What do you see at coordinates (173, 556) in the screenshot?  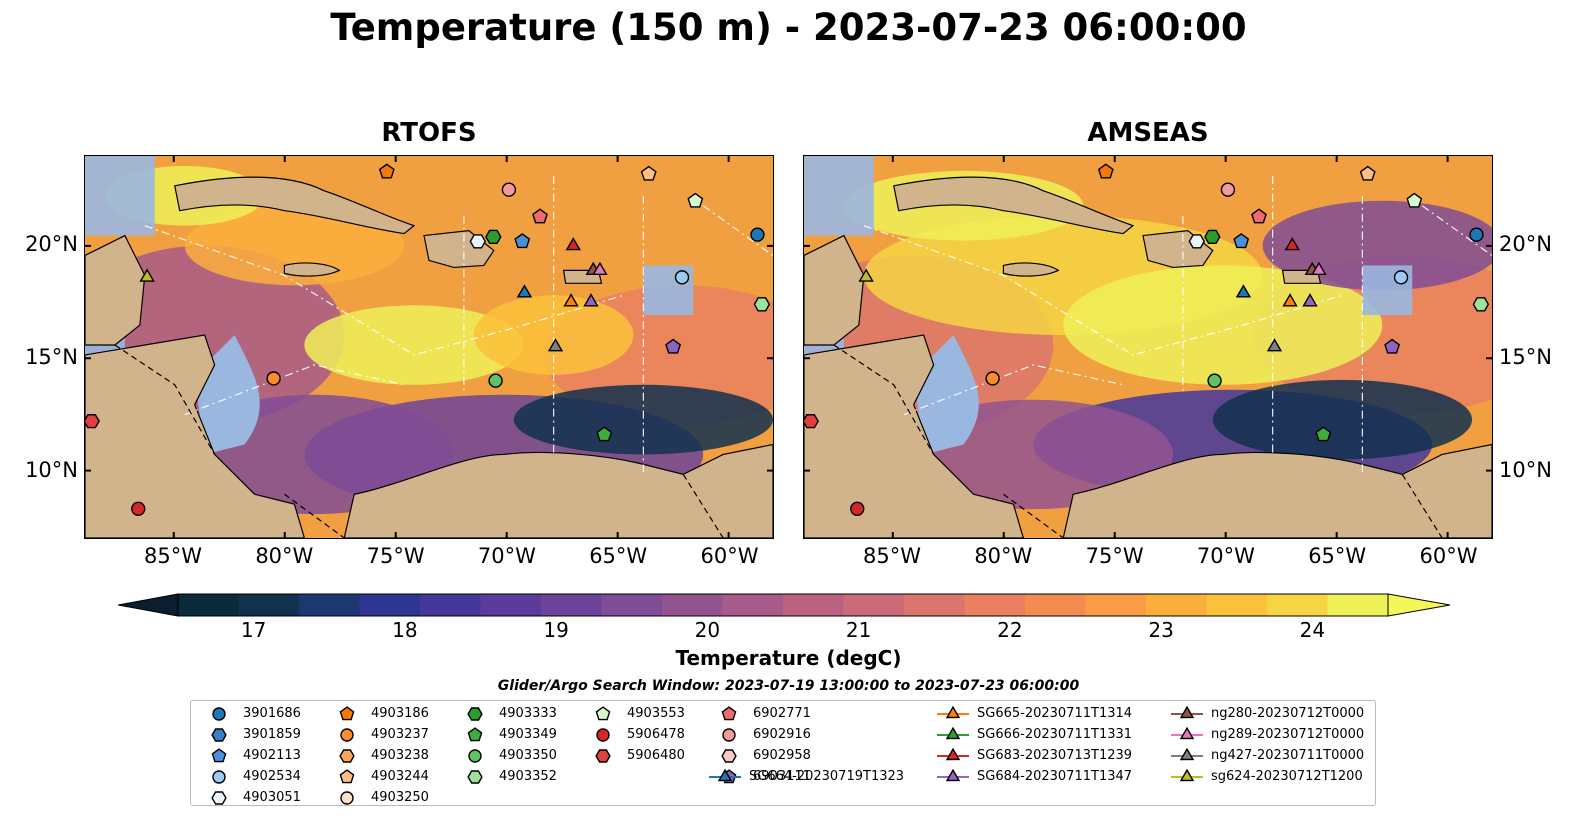 I see `lon-tick-label-rtofs: 85°W` at bounding box center [173, 556].